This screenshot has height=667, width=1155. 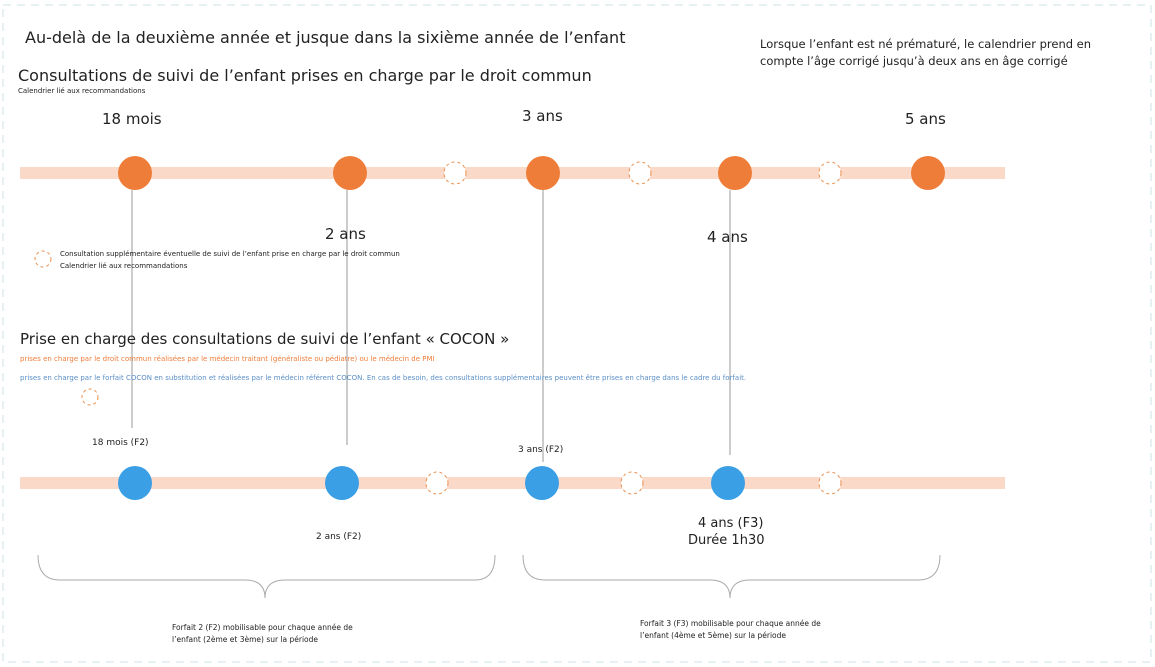 What do you see at coordinates (726, 540) in the screenshot?
I see `duration: Durée 1h30` at bounding box center [726, 540].